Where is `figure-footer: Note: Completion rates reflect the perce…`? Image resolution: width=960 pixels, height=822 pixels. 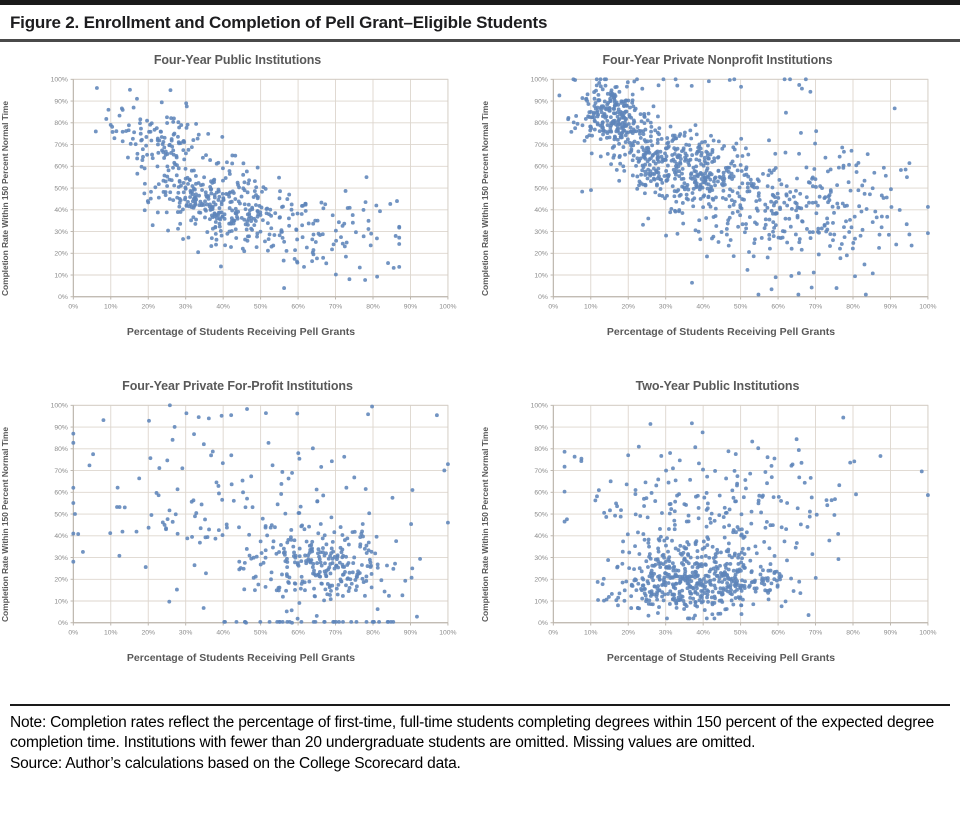 figure-footer: Note: Completion rates reflect the perce… is located at coordinates (480, 739).